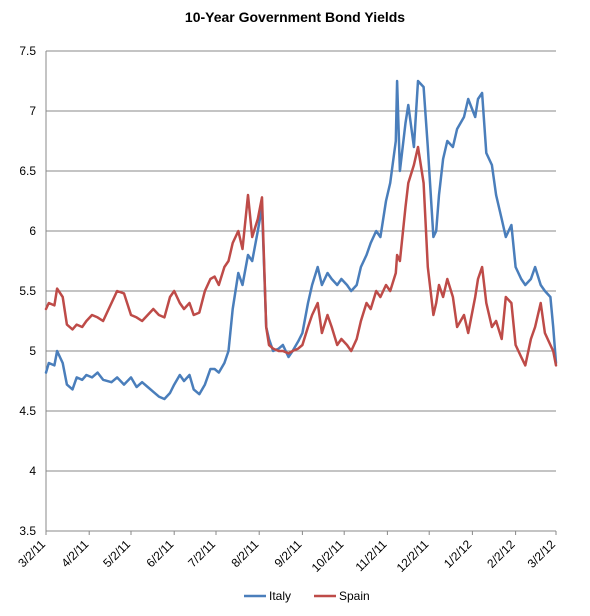  Describe the element at coordinates (27, 171) in the screenshot. I see `y-tick-label: 6.5` at that location.